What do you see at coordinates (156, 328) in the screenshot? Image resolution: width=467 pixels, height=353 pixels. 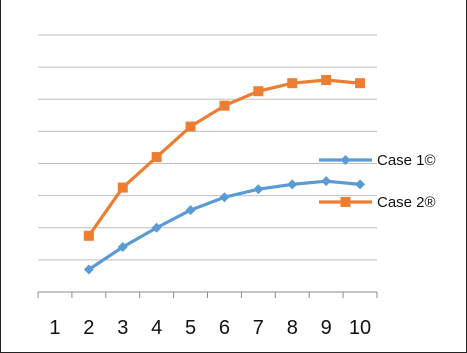 I see `x-tick-label: 4` at bounding box center [156, 328].